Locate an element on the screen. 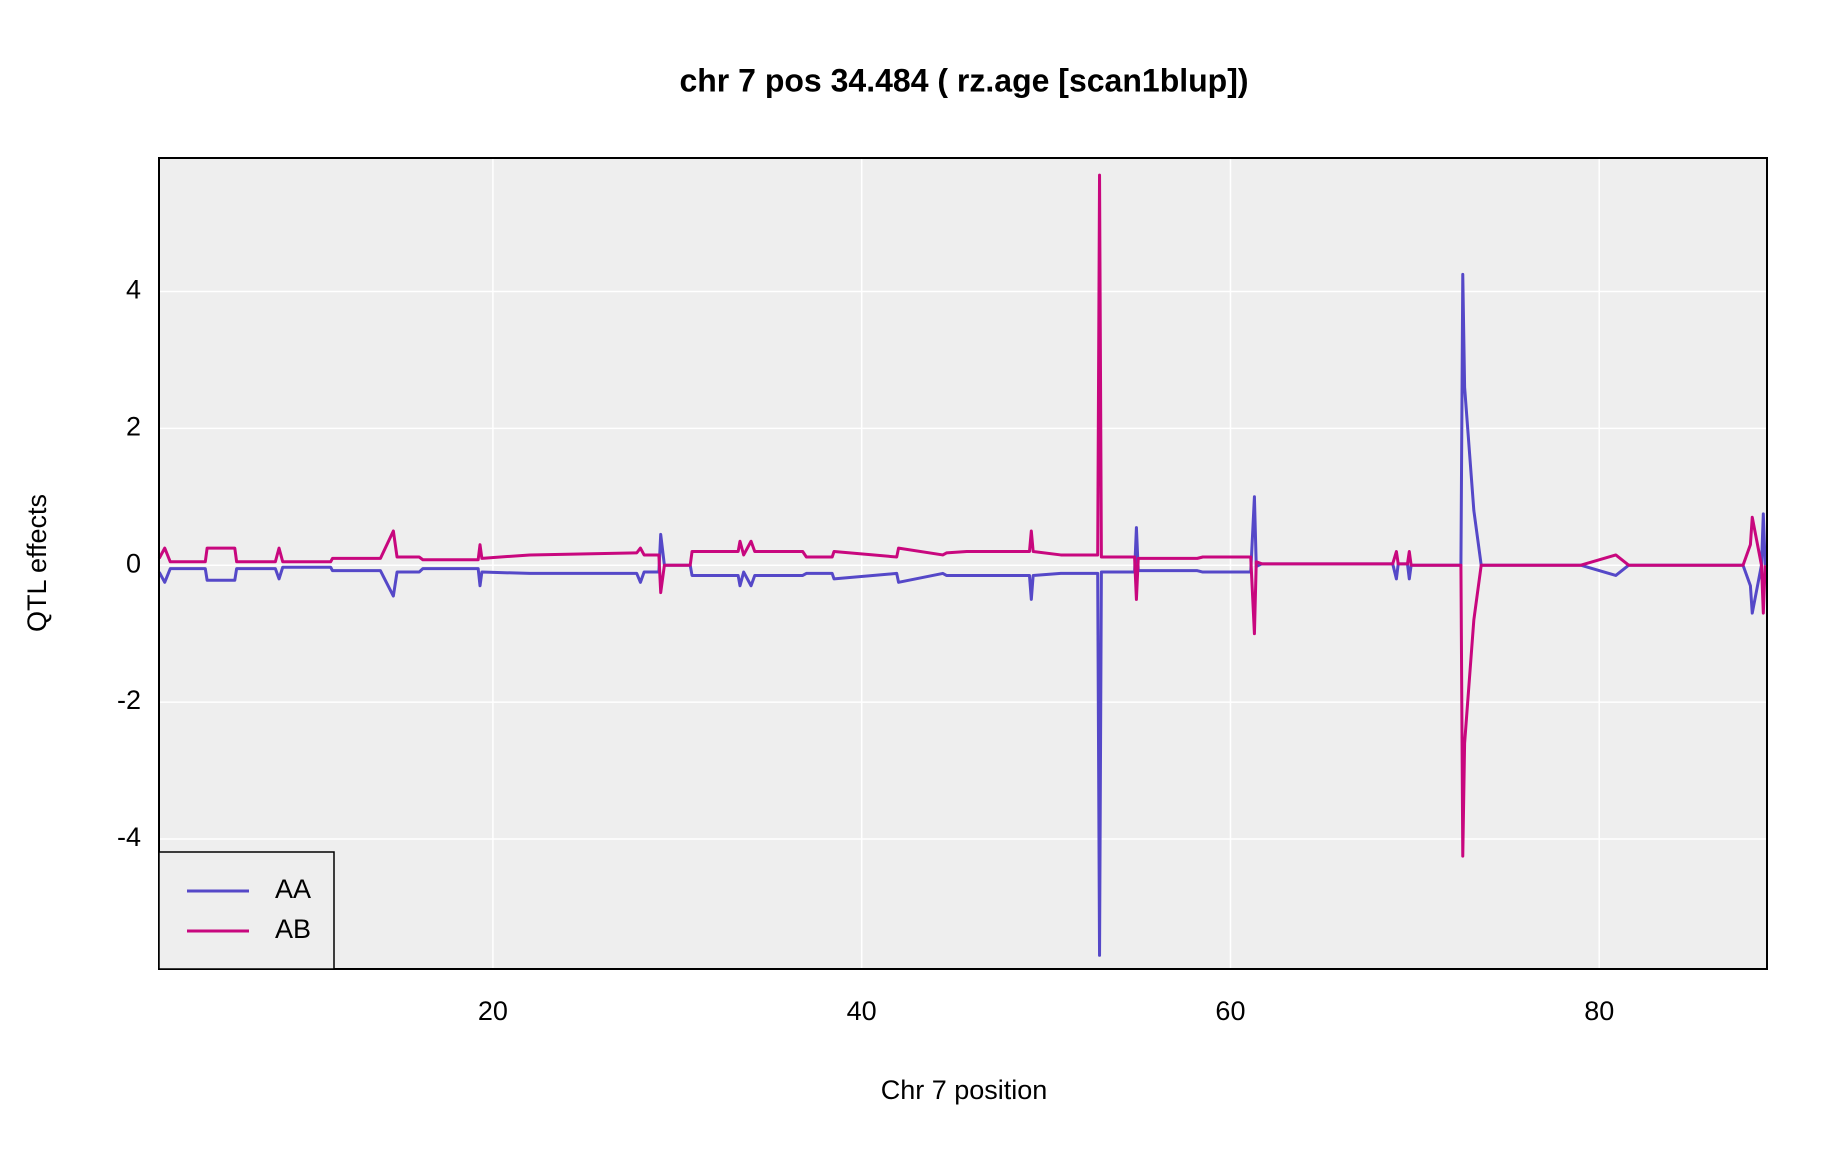 This screenshot has width=1824, height=1157. y-tick-label: -2 is located at coordinates (129, 700).